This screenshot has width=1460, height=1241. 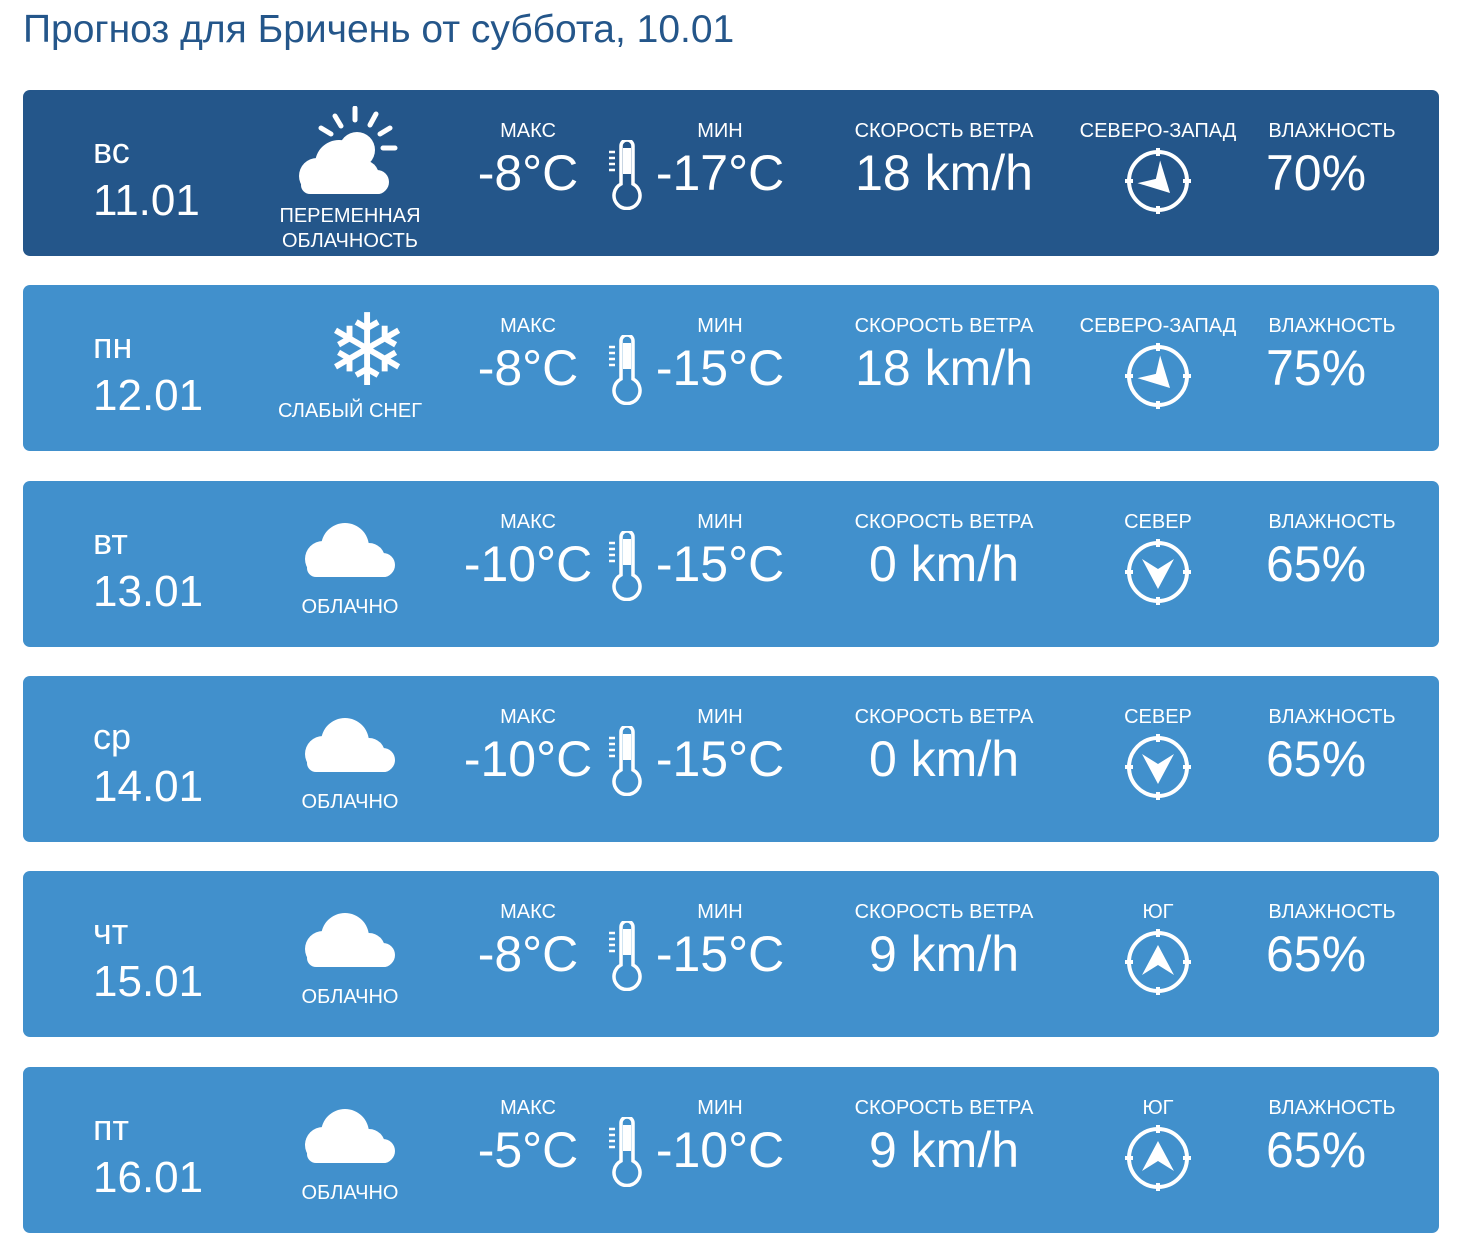 I want to click on day-name: пт, so click(x=111, y=1127).